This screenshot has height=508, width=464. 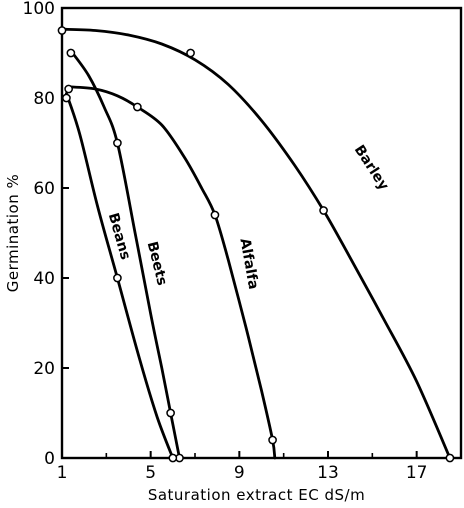 I want to click on x-tick-label: 13, so click(x=328, y=473).